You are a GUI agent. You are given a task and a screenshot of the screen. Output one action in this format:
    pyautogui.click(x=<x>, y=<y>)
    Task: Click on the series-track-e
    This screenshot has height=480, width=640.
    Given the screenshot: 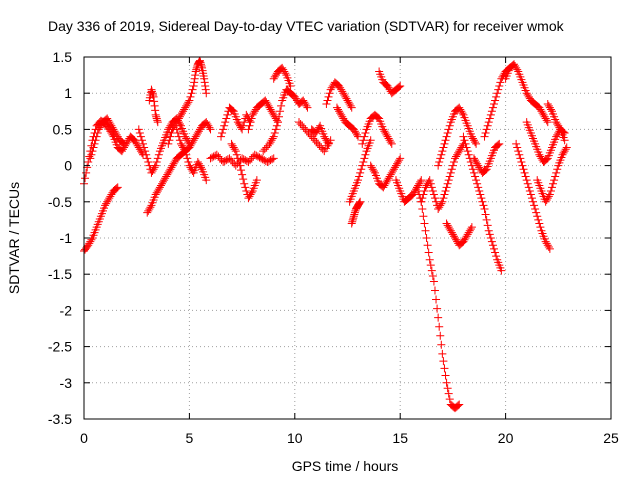 What is the action you would take?
    pyautogui.click(x=177, y=182)
    